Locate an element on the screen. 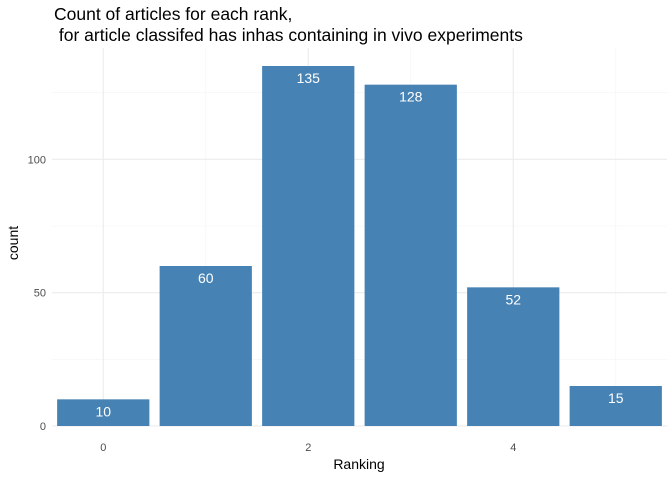 This screenshot has height=480, width=672. y-axis-ticks: 0 50 100 is located at coordinates (37, 293).